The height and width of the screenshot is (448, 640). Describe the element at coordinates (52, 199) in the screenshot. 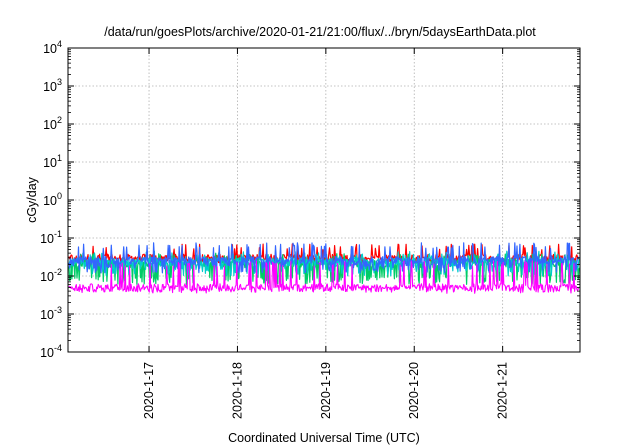

I see `y-tick-label: 10⁰` at that location.